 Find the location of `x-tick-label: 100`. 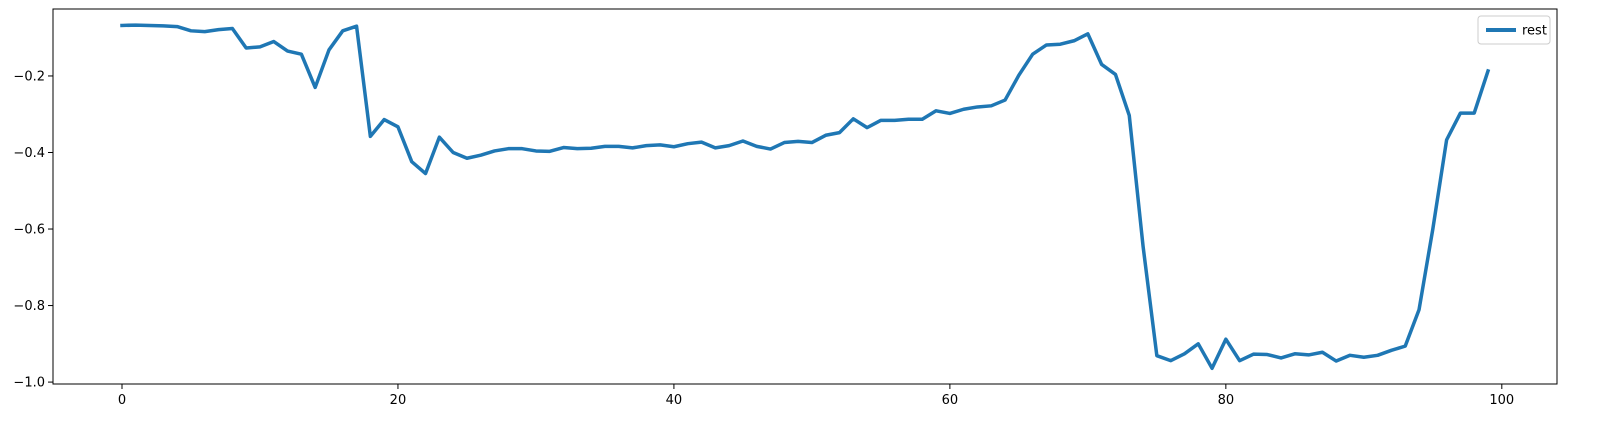

x-tick-label: 100 is located at coordinates (1501, 400).